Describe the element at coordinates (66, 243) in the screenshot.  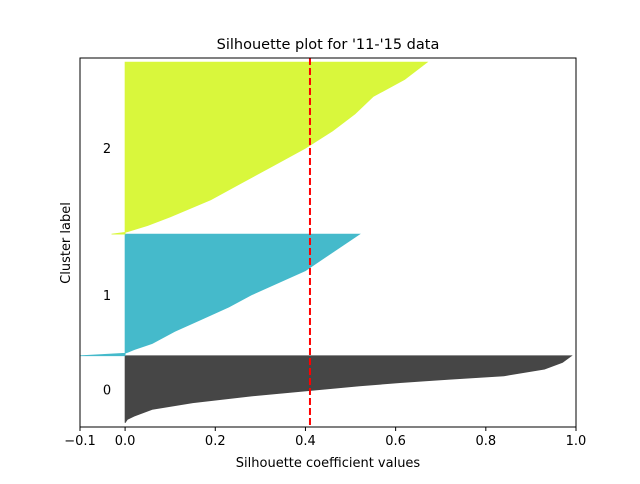
I see `y-axis-label: Cluster label` at that location.